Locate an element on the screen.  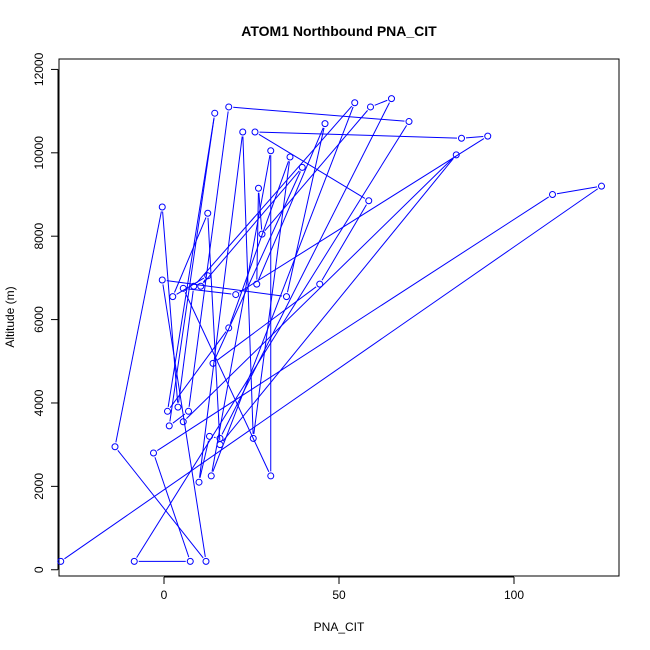
y-tick-label: 0 is located at coordinates (39, 569).